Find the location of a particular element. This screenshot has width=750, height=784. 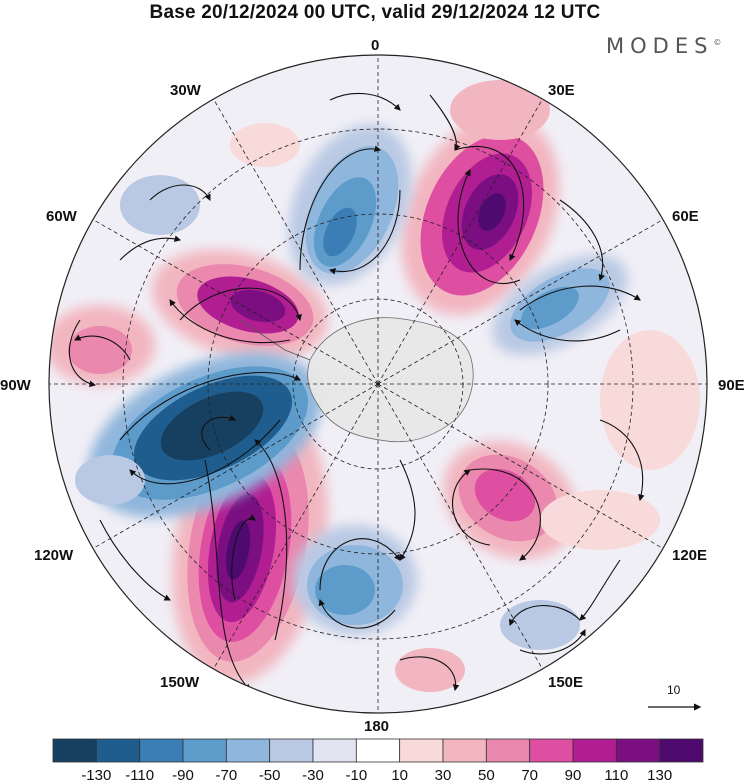

colorbar-tick-label: -90 is located at coordinates (183, 775).